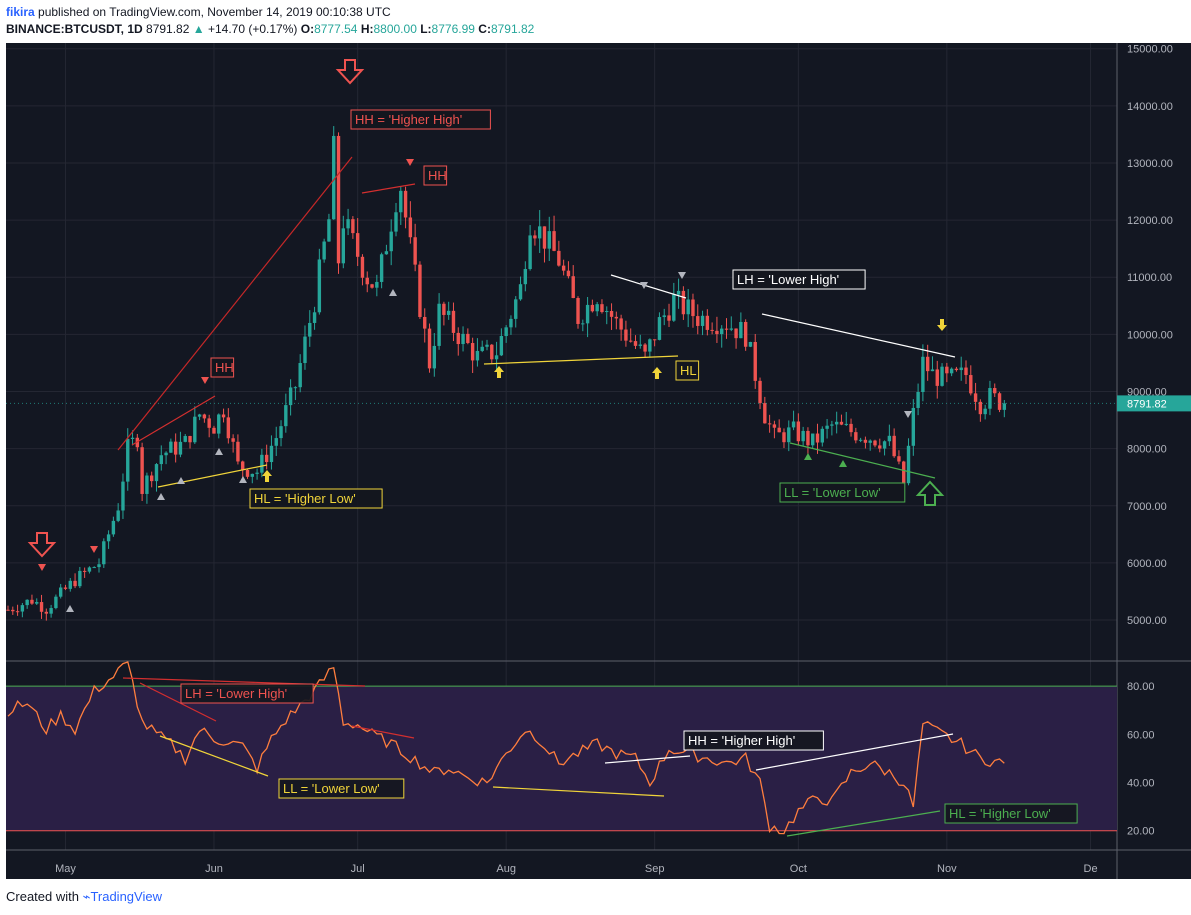 This screenshot has height=915, width=1191. I want to click on rsi-axis-tick-label: 20.00, so click(1141, 832).